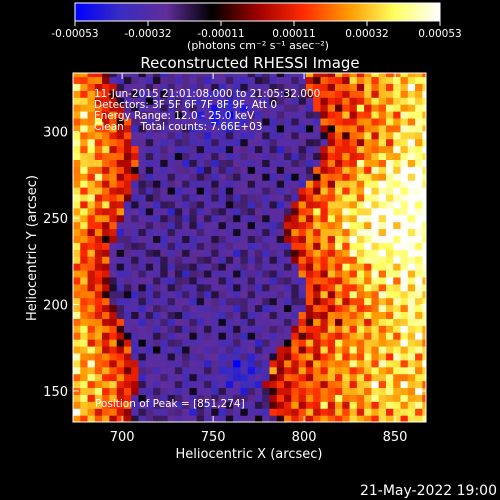 This screenshot has height=500, width=500. What do you see at coordinates (258, 45) in the screenshot?
I see `colorbar-units: (photons cm⁻² s⁻¹ asec⁻²)` at bounding box center [258, 45].